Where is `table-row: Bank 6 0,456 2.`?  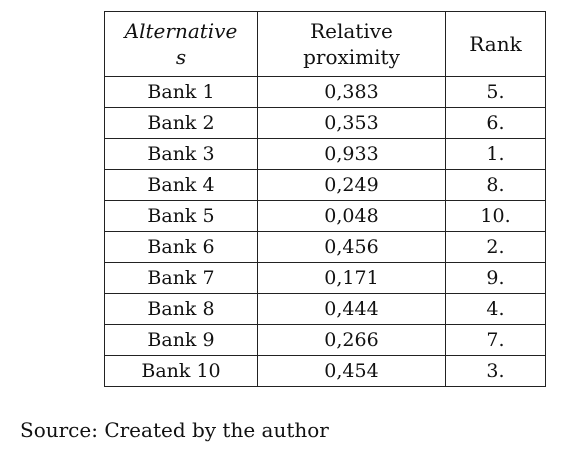
table-row: Bank 6 0,456 2. is located at coordinates (325, 247).